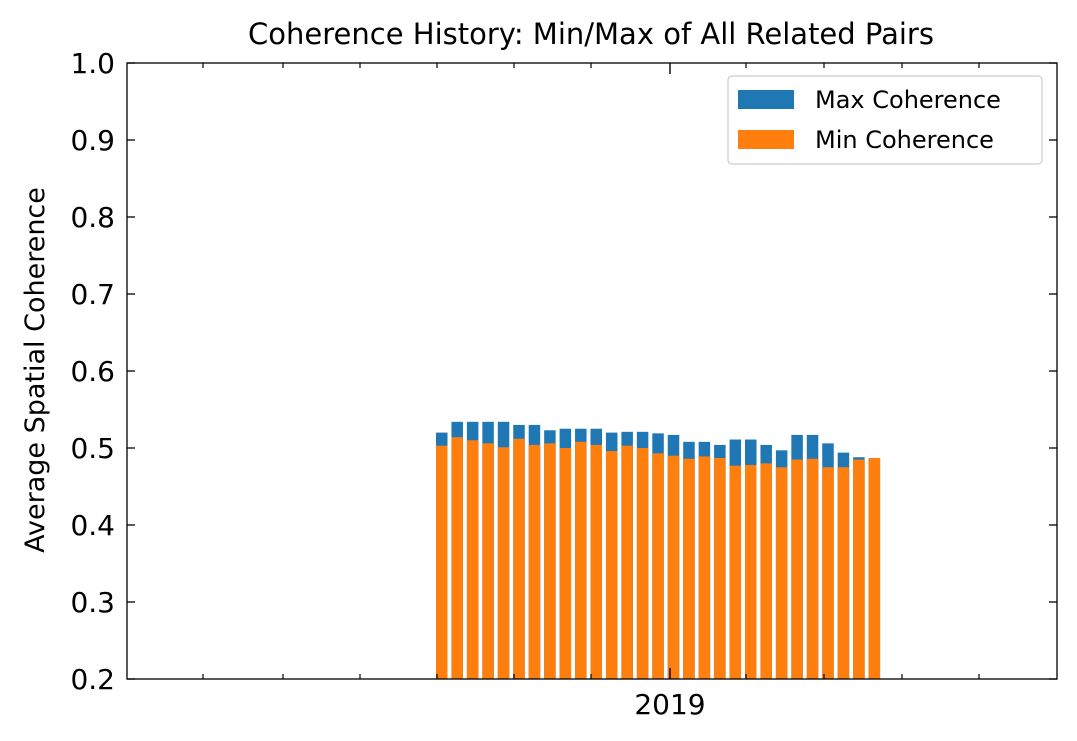 This screenshot has width=1077, height=741. Describe the element at coordinates (35, 370) in the screenshot. I see `y-axis-label: Average Spatial Coherence` at that location.